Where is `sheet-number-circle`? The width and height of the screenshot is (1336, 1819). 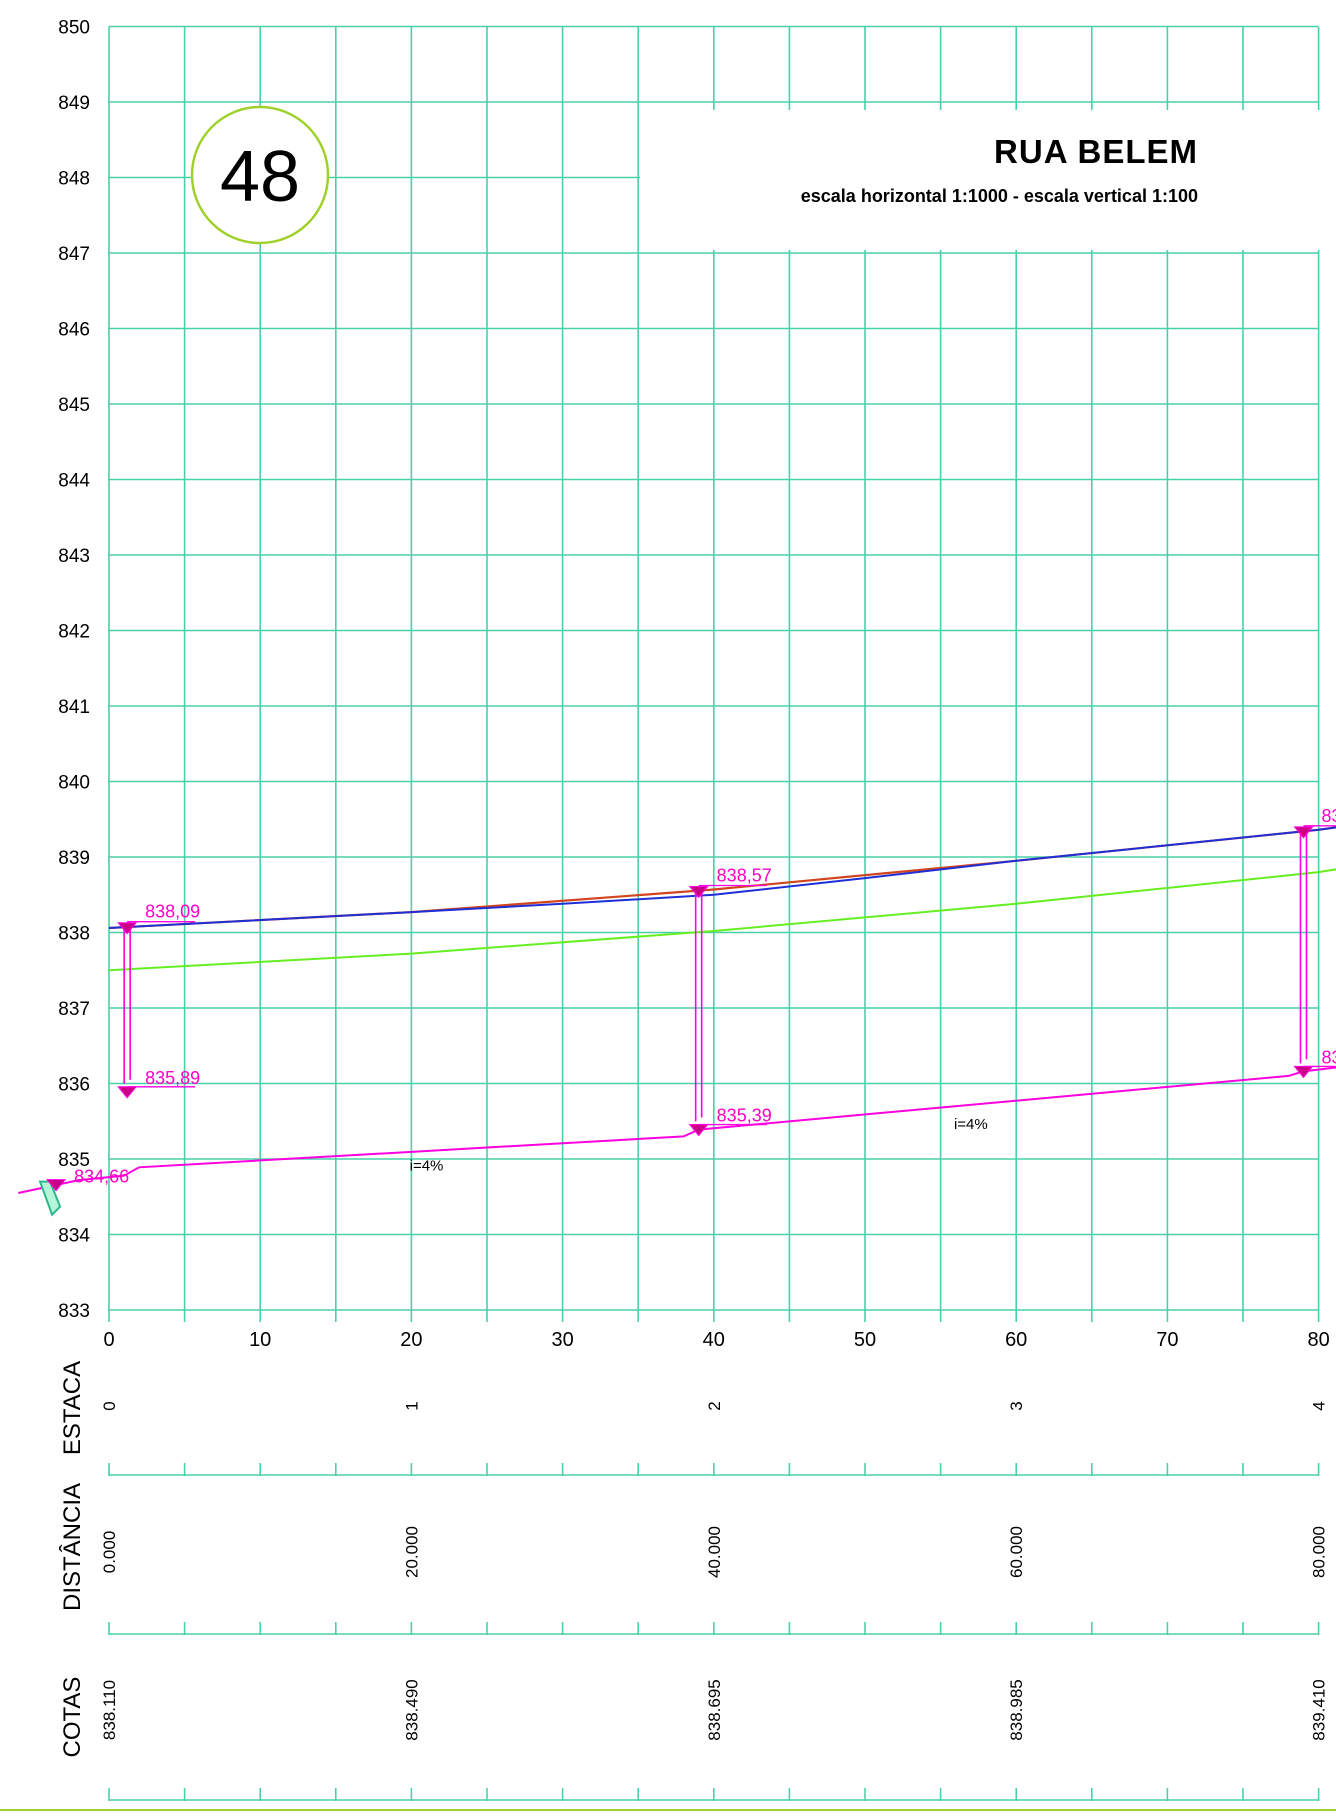
sheet-number-circle is located at coordinates (260, 175).